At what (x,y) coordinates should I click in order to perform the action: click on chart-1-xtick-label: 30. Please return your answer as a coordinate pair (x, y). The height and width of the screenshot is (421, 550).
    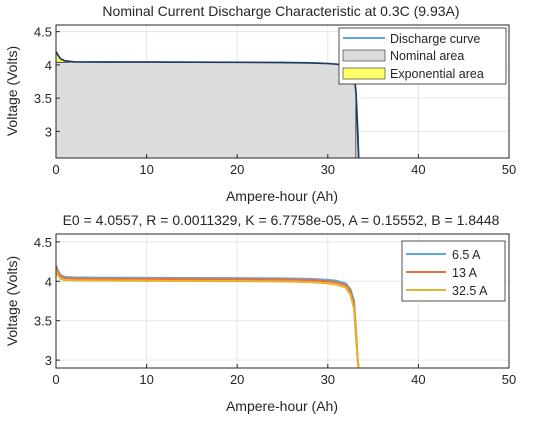
    Looking at the image, I should click on (328, 169).